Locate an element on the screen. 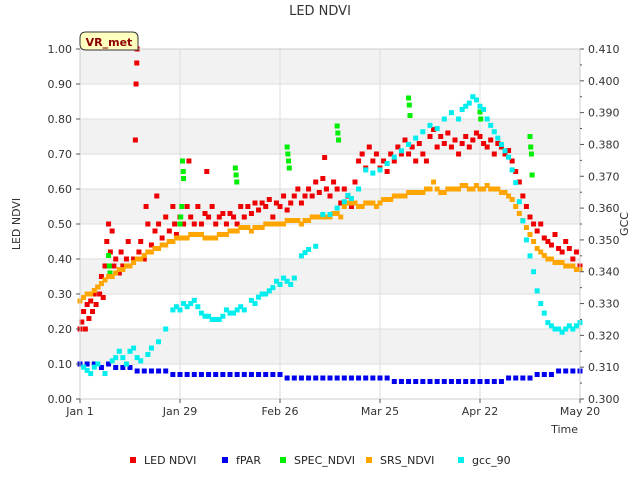 This screenshot has height=480, width=640. y-right-tick-label: 0.300 is located at coordinates (604, 399).